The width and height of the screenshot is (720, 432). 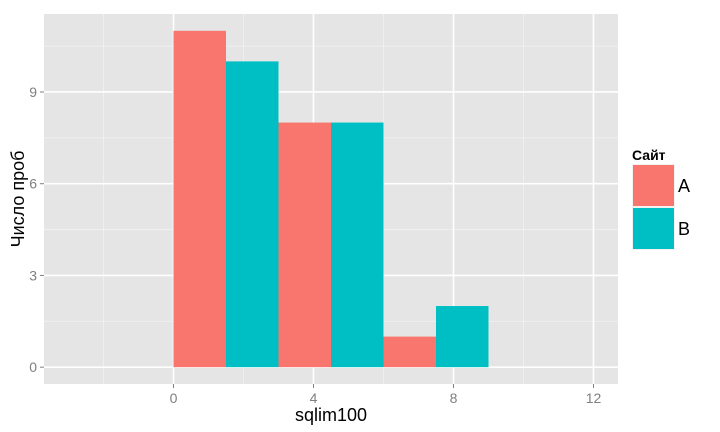 What do you see at coordinates (314, 398) in the screenshot?
I see `x-tick-label: 4` at bounding box center [314, 398].